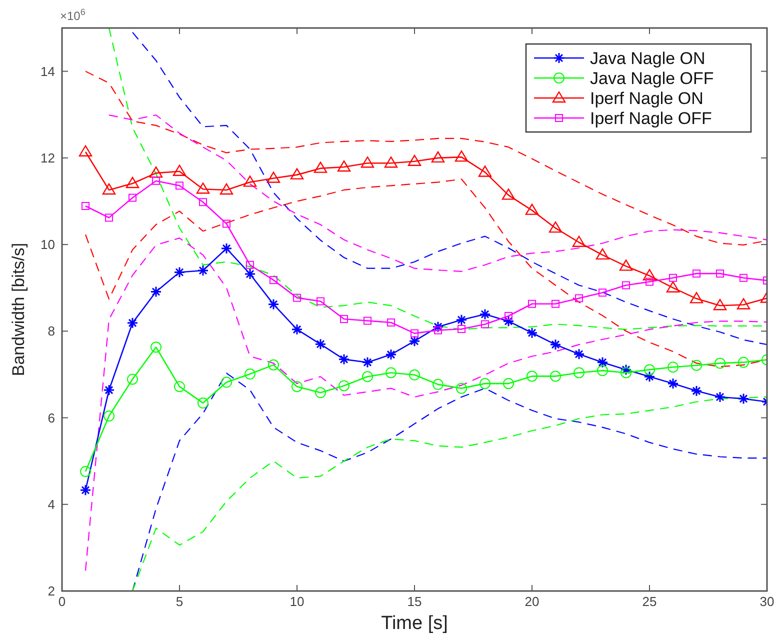  Describe the element at coordinates (47, 71) in the screenshot. I see `y-tick-label: 14` at that location.